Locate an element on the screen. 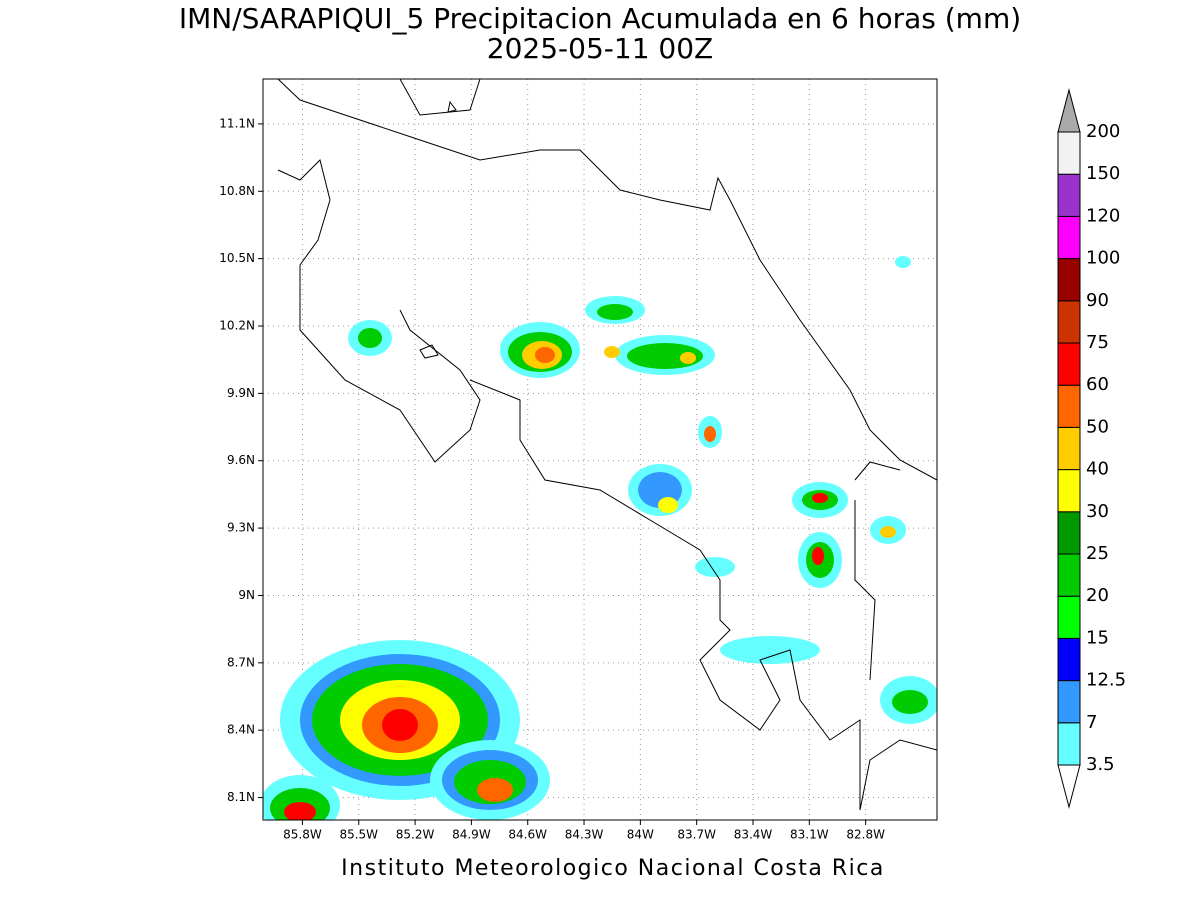  colorbar-label: 60 is located at coordinates (1097, 384).